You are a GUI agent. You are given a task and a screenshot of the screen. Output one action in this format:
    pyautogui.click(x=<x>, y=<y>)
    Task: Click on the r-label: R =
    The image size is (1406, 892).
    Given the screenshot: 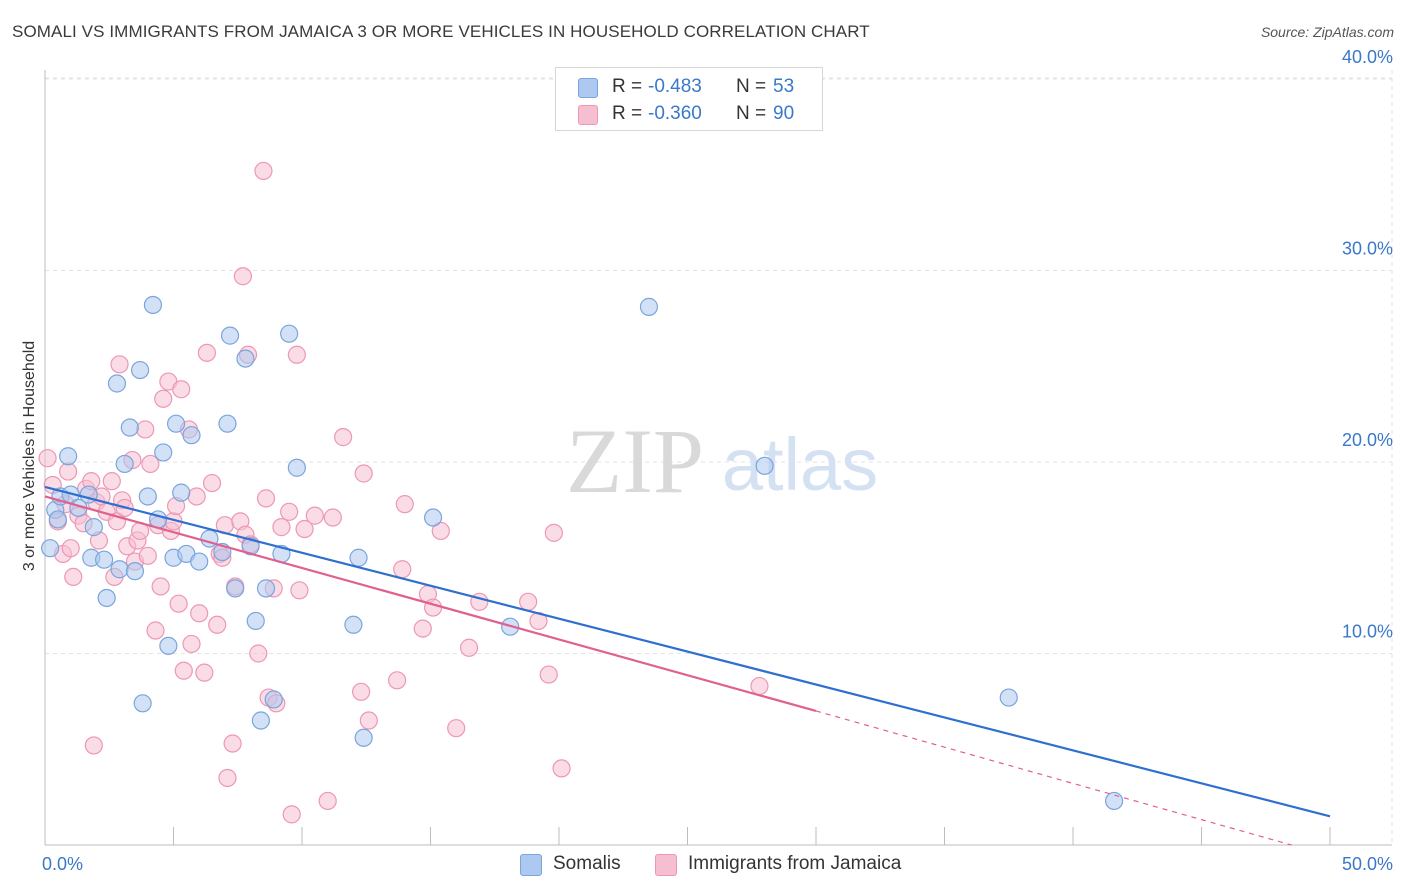 What is the action you would take?
    pyautogui.click(x=627, y=113)
    